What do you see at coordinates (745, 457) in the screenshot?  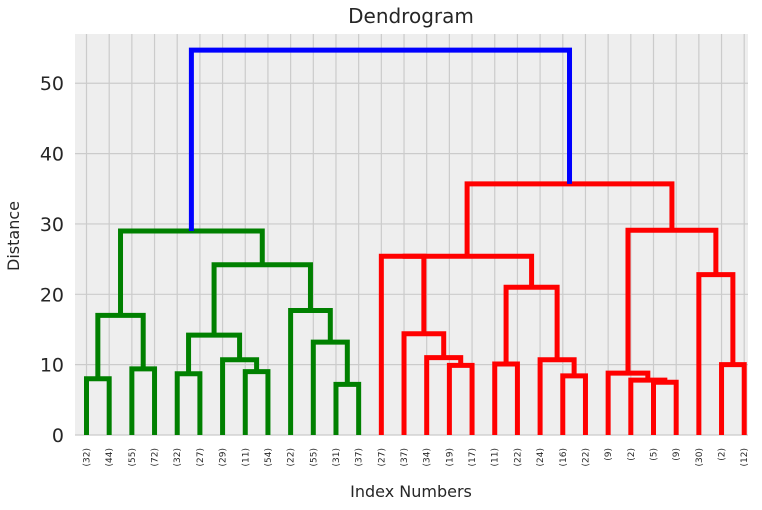 I see `x-tick-label: (12)` at bounding box center [745, 457].